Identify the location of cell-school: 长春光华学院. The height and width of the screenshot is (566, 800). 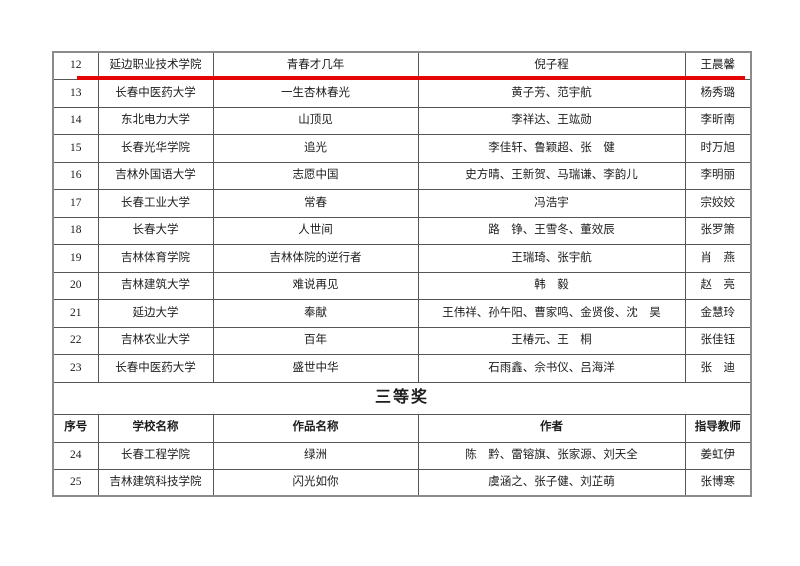
(155, 148).